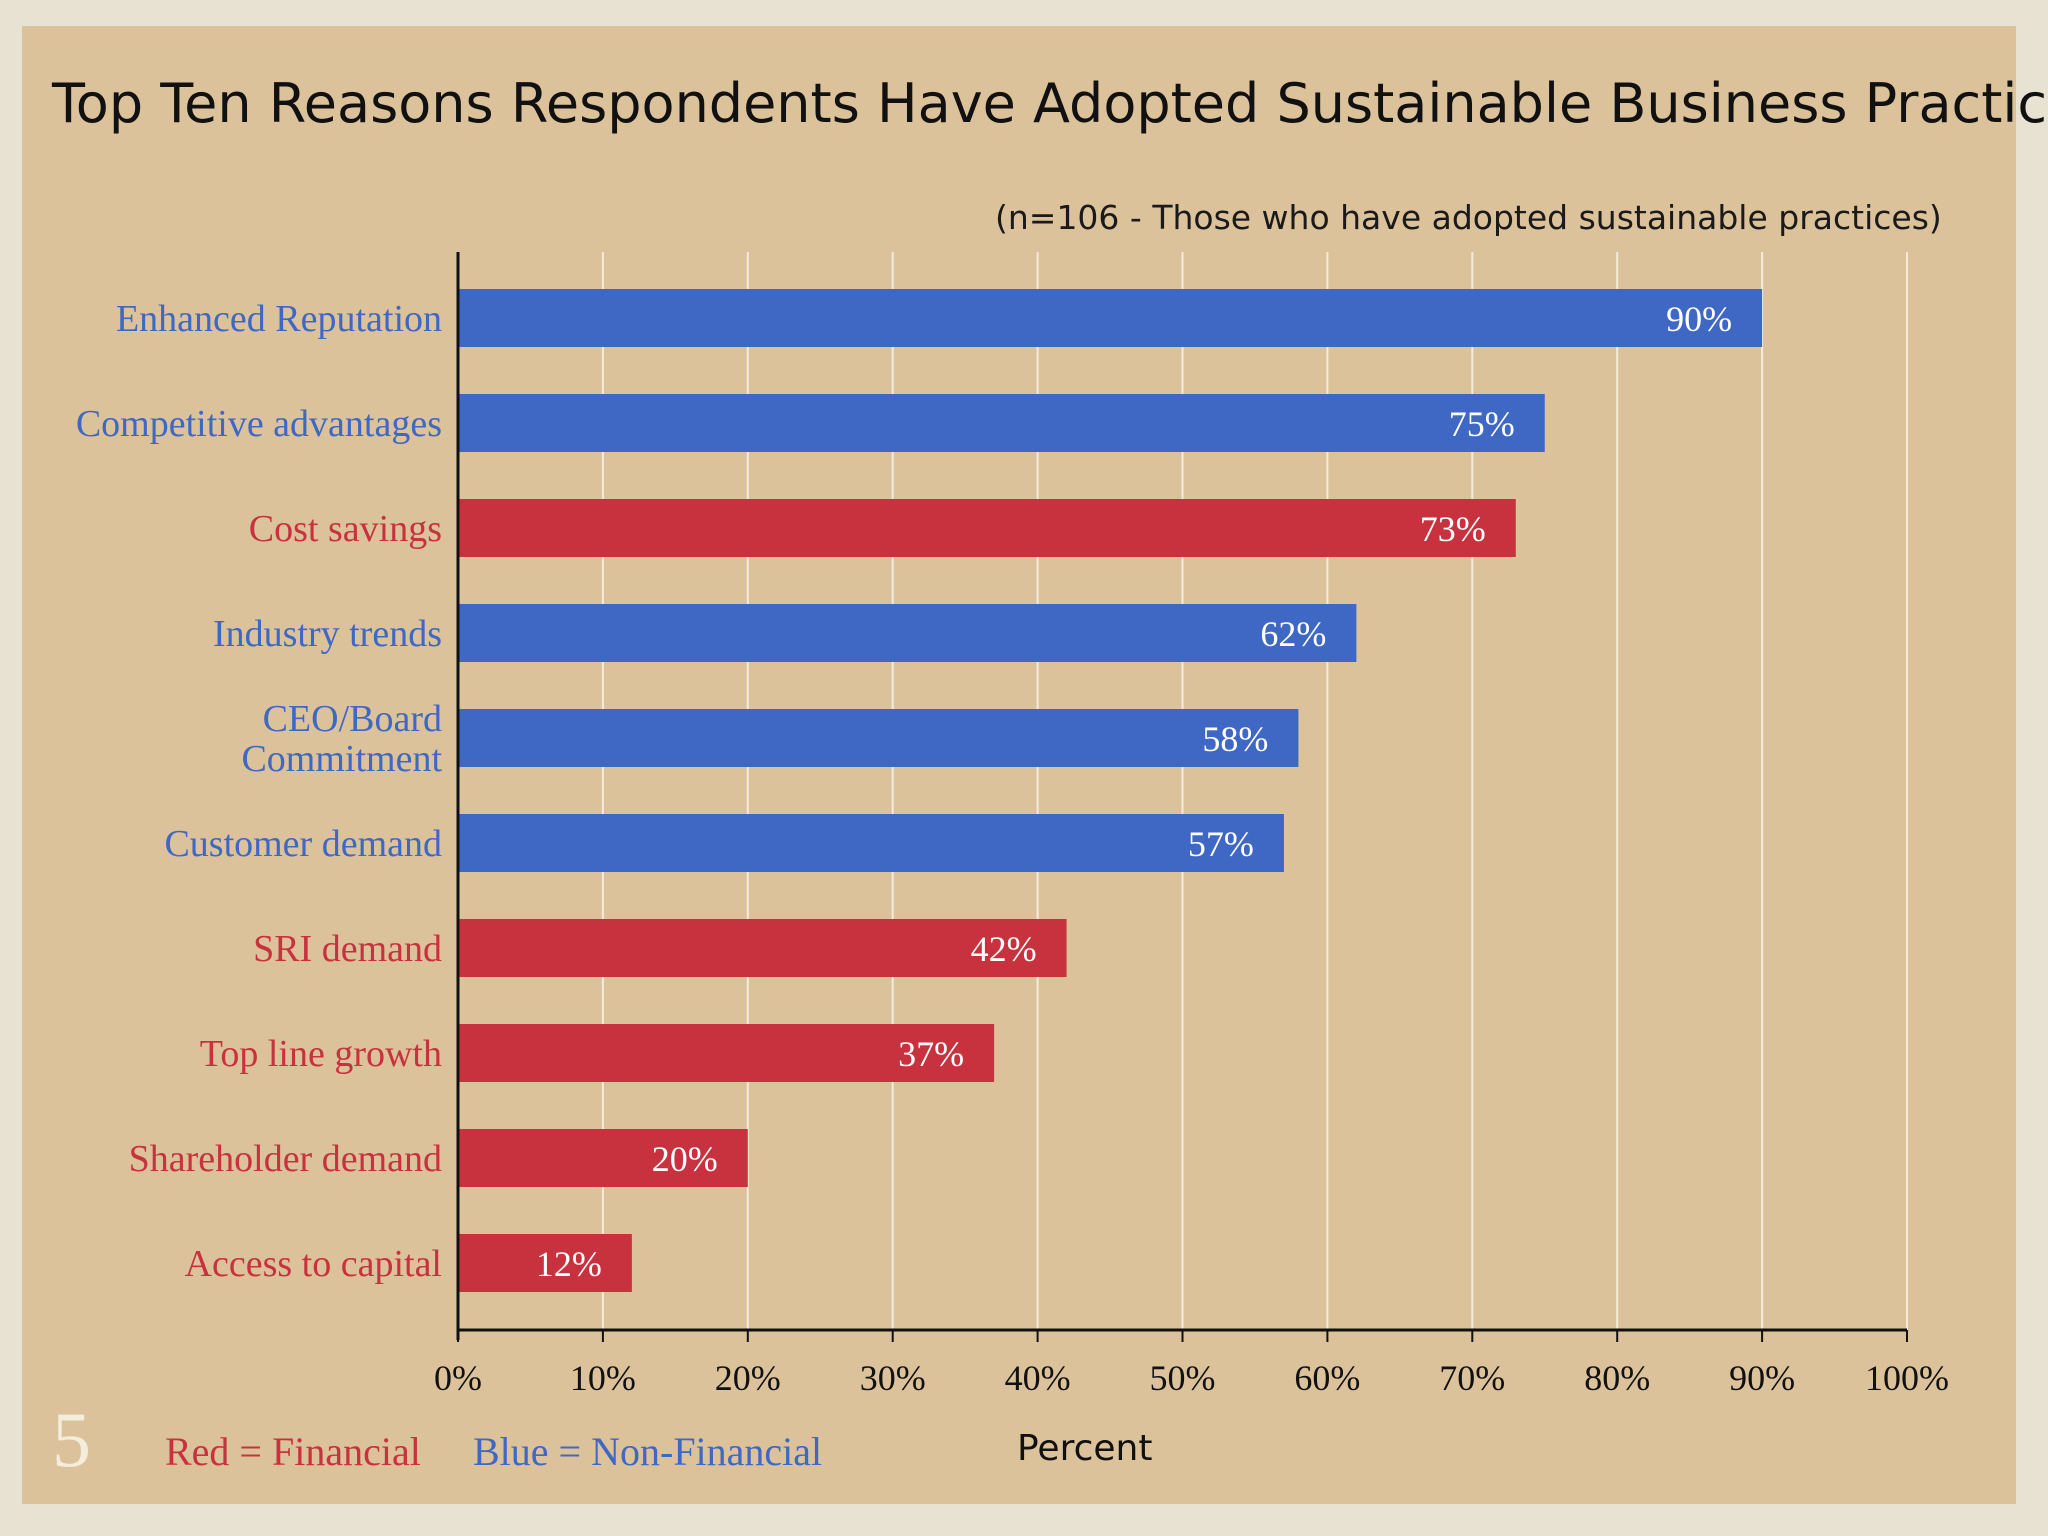  I want to click on category-label: Cost savings, so click(345, 529).